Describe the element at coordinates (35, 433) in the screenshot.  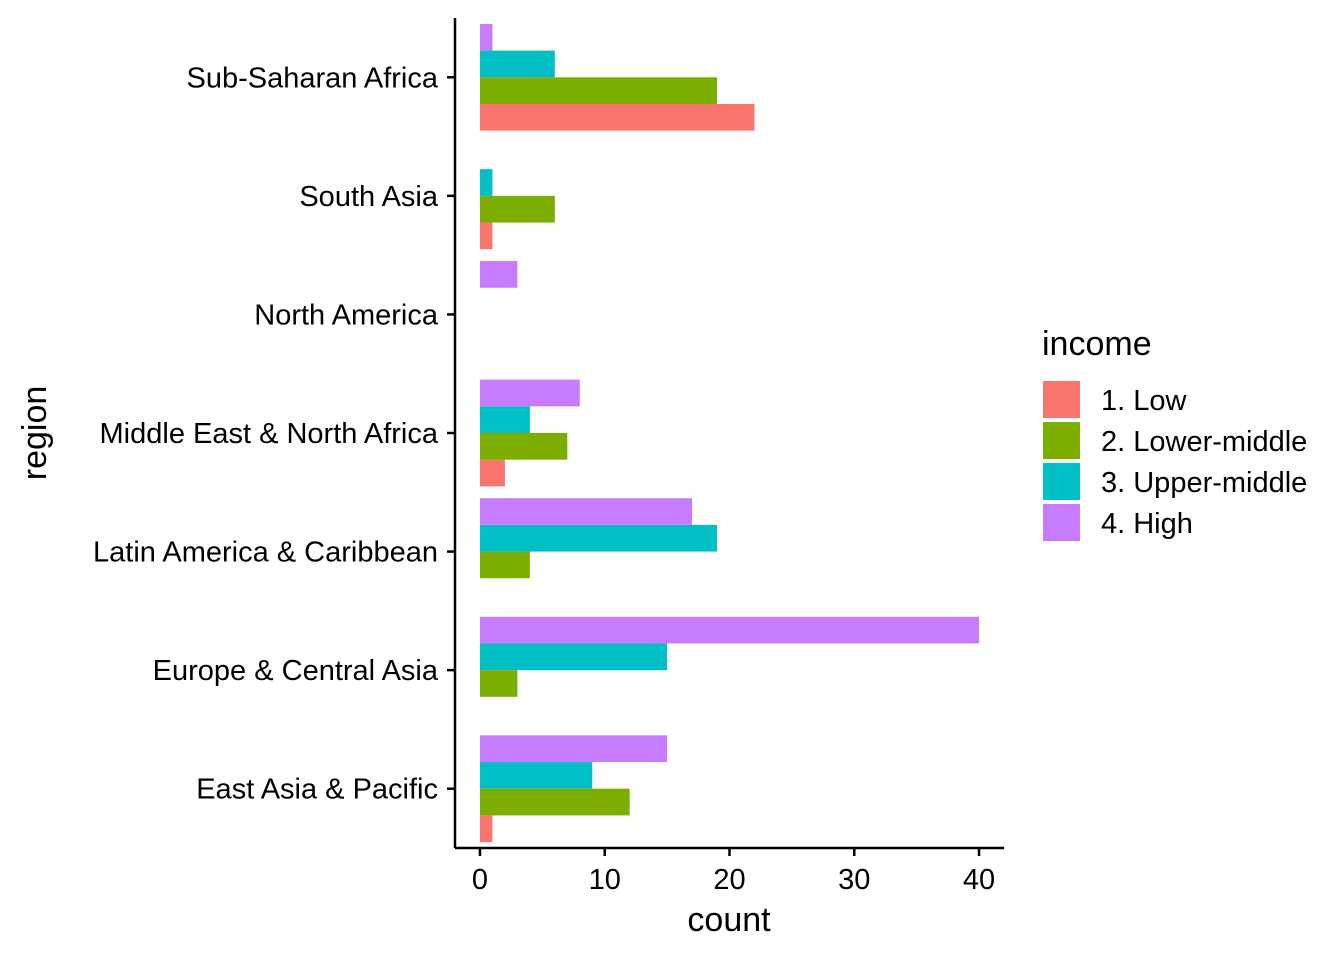
I see `y-axis-title: region` at that location.